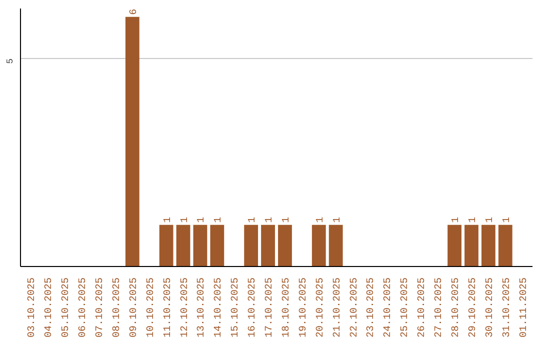 Image resolution: width=540 pixels, height=340 pixels. I want to click on x-tick-label: 17.10.2025, so click(270, 307).